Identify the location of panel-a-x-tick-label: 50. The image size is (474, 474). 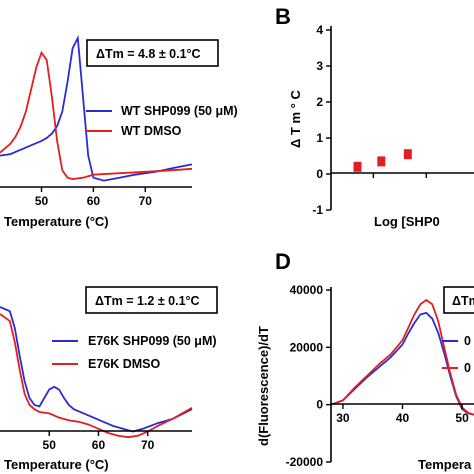
(42, 201).